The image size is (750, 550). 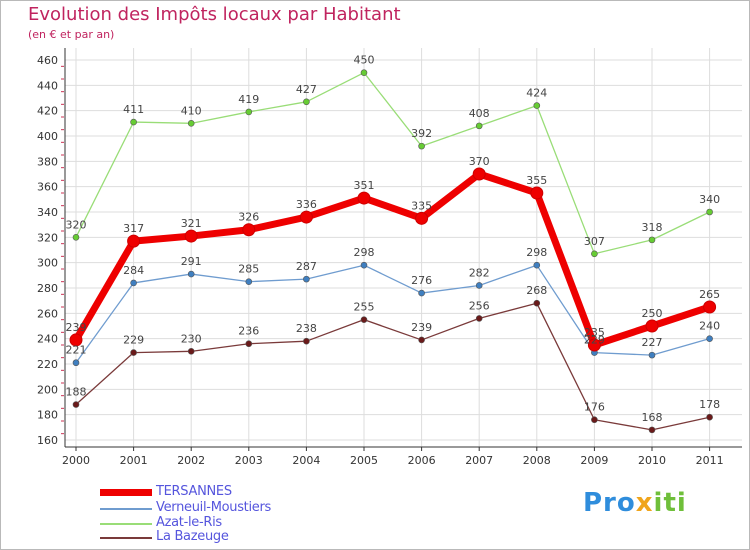 I want to click on data-label: 298, so click(x=536, y=252).